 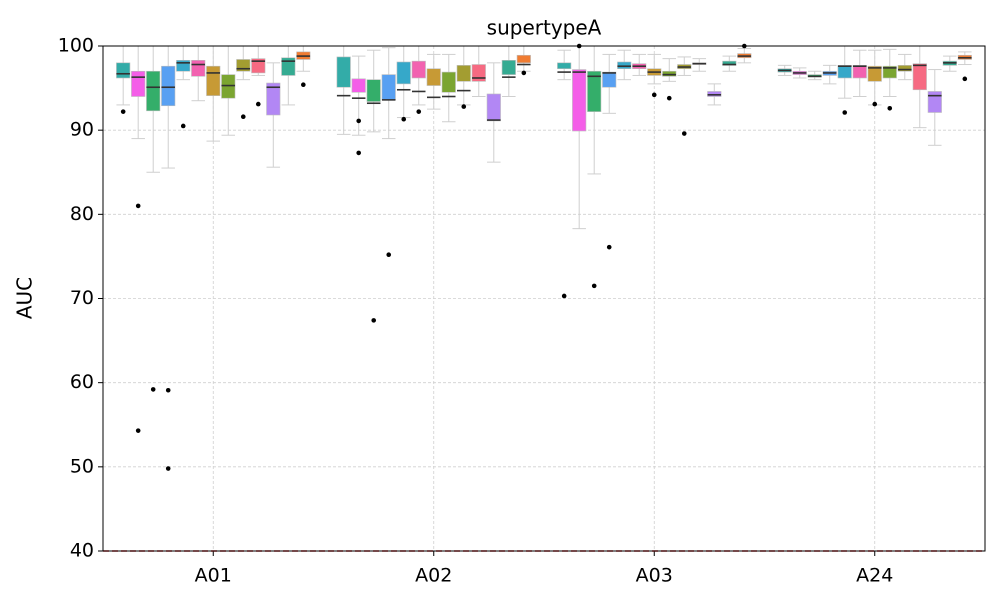 What do you see at coordinates (76, 46) in the screenshot?
I see `y-tick-label: 100` at bounding box center [76, 46].